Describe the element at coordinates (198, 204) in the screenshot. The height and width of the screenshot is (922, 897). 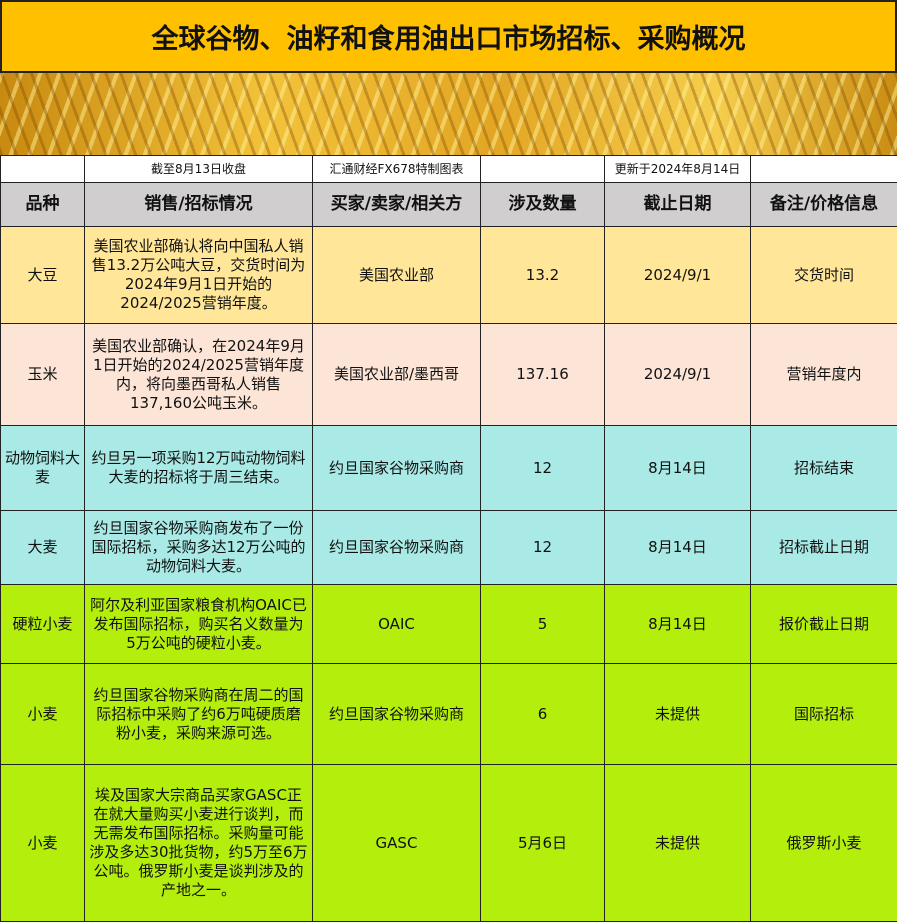
I see `header-details: 销售/招标情况` at that location.